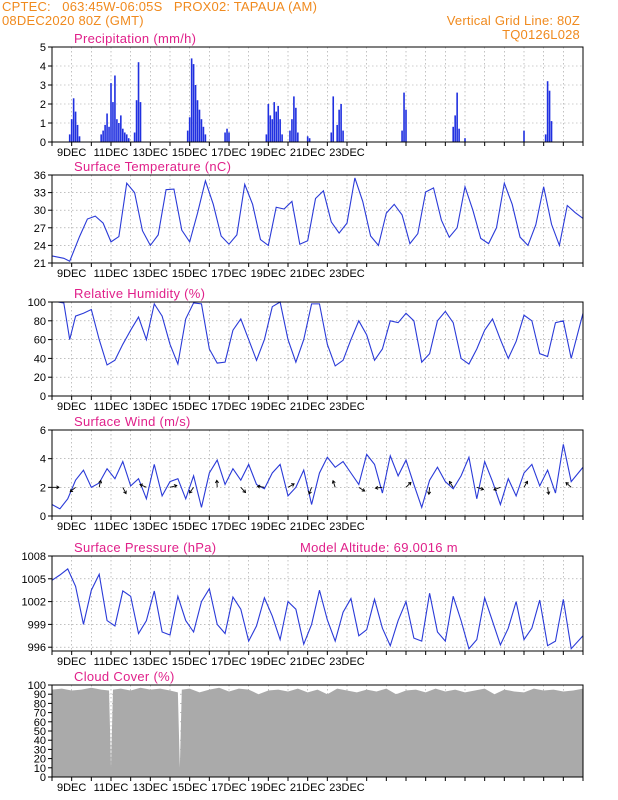  What do you see at coordinates (40, 176) in the screenshot?
I see `y-tick-label: 36` at bounding box center [40, 176].